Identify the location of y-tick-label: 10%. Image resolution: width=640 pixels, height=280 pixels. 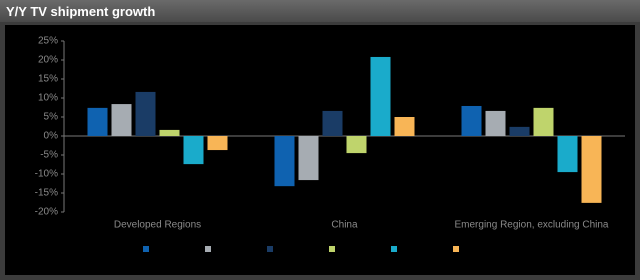
(48, 98).